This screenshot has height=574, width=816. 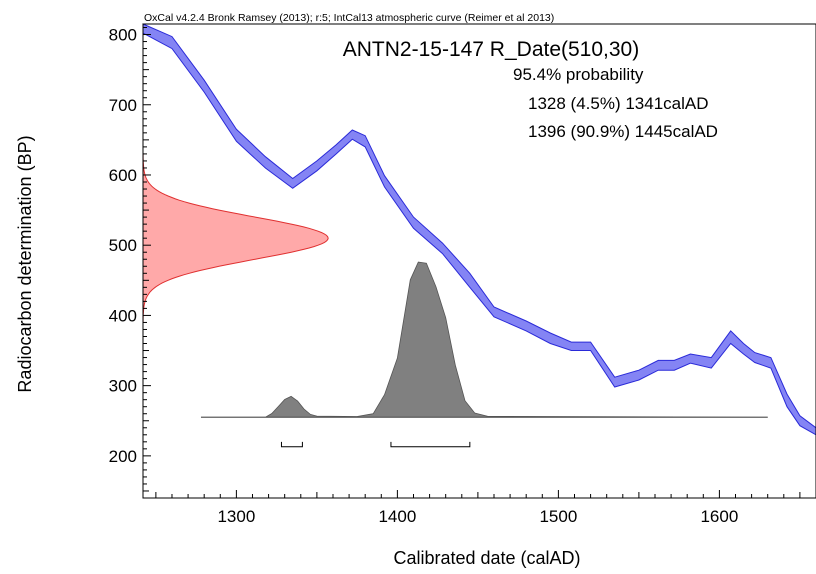 What do you see at coordinates (123, 35) in the screenshot?
I see `y-tick-label: 800` at bounding box center [123, 35].